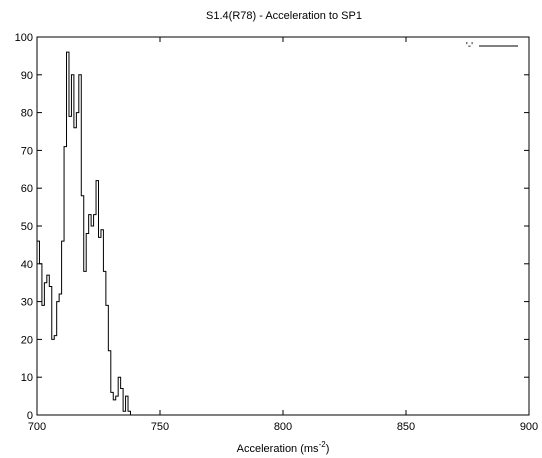 The image size is (542, 458). Describe the element at coordinates (323, 444) in the screenshot. I see `x-axis-label-sup: -2` at that location.